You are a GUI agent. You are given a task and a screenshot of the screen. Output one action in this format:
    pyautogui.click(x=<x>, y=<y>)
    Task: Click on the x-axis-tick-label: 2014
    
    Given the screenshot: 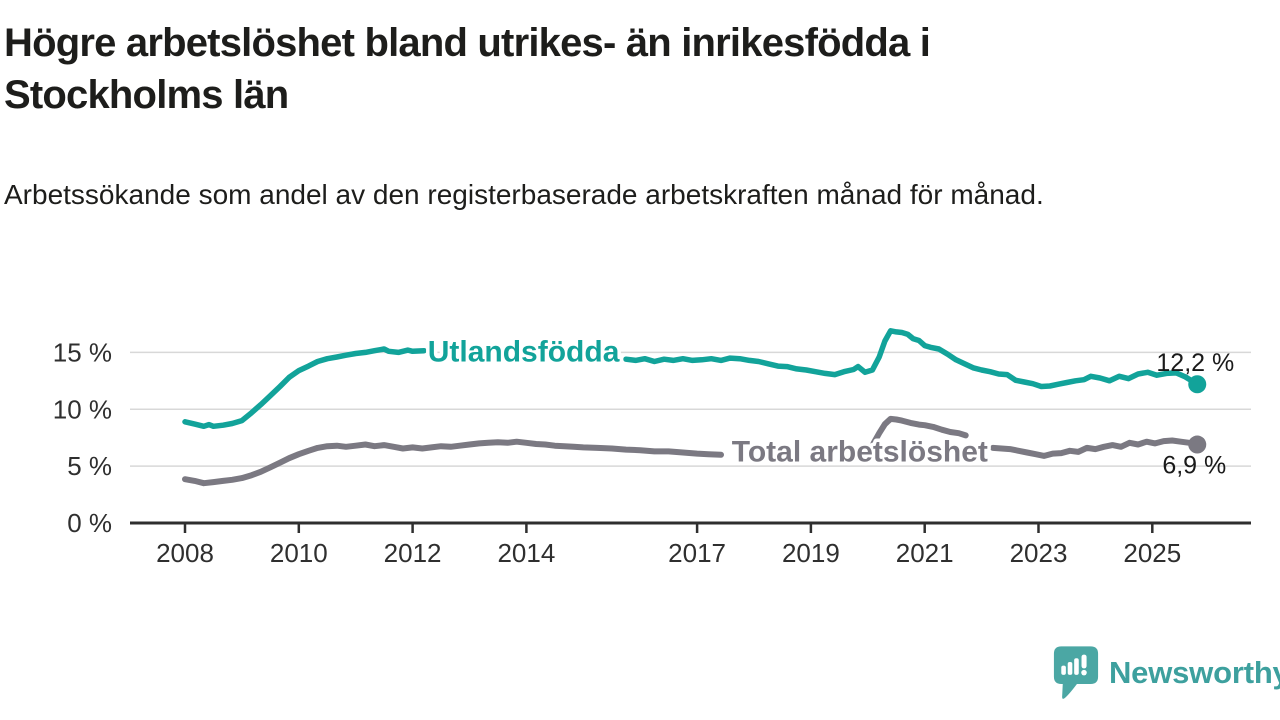 What is the action you would take?
    pyautogui.click(x=526, y=553)
    